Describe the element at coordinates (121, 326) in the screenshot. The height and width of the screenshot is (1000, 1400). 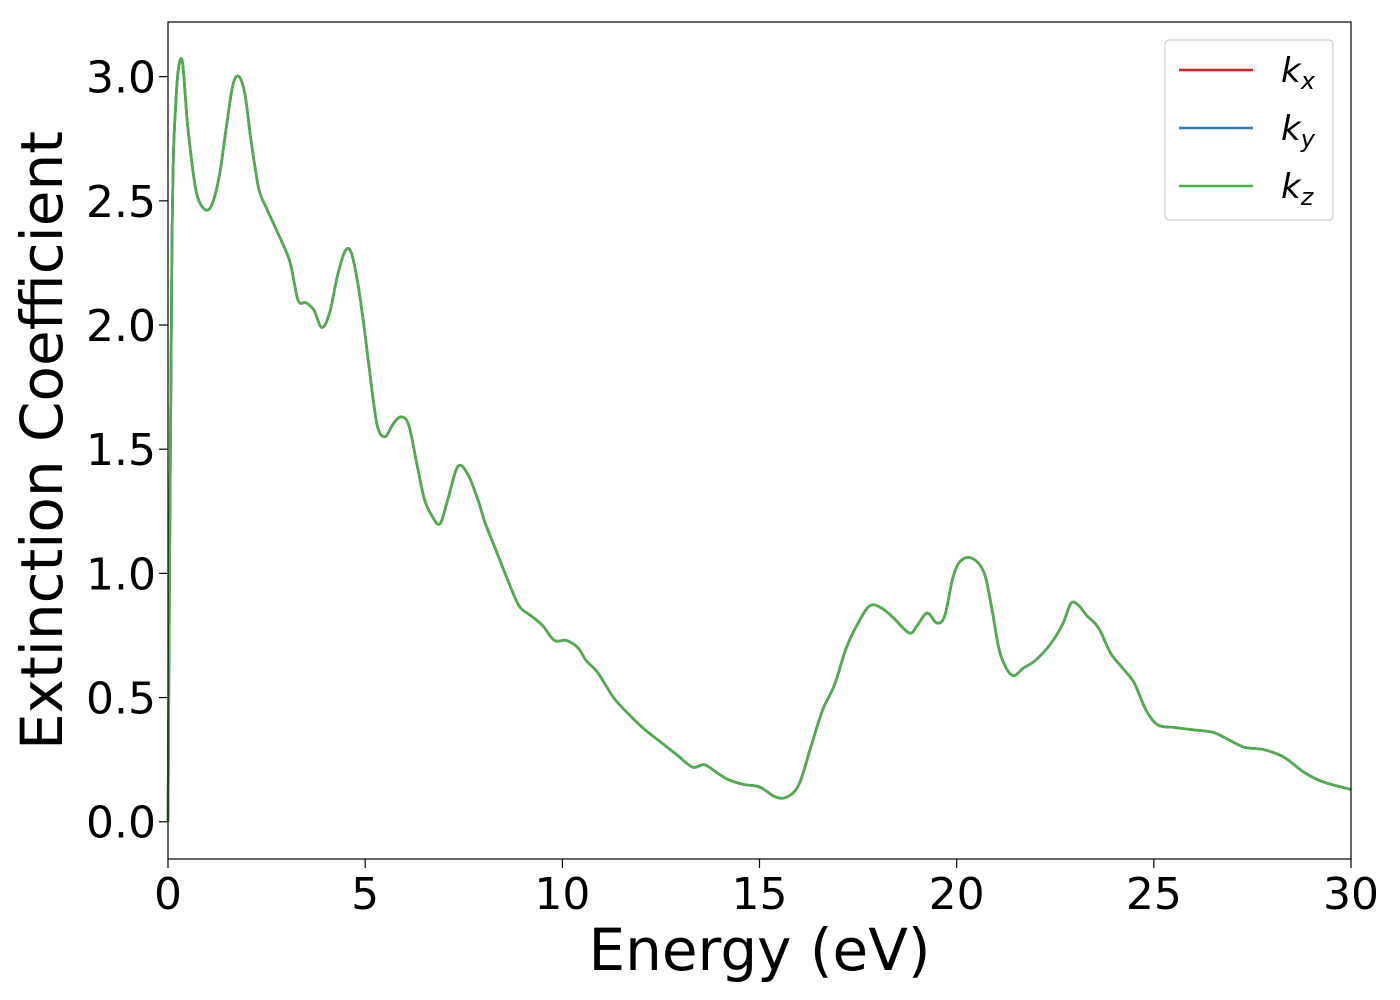
I see `y-tick-label: 2.0` at that location.